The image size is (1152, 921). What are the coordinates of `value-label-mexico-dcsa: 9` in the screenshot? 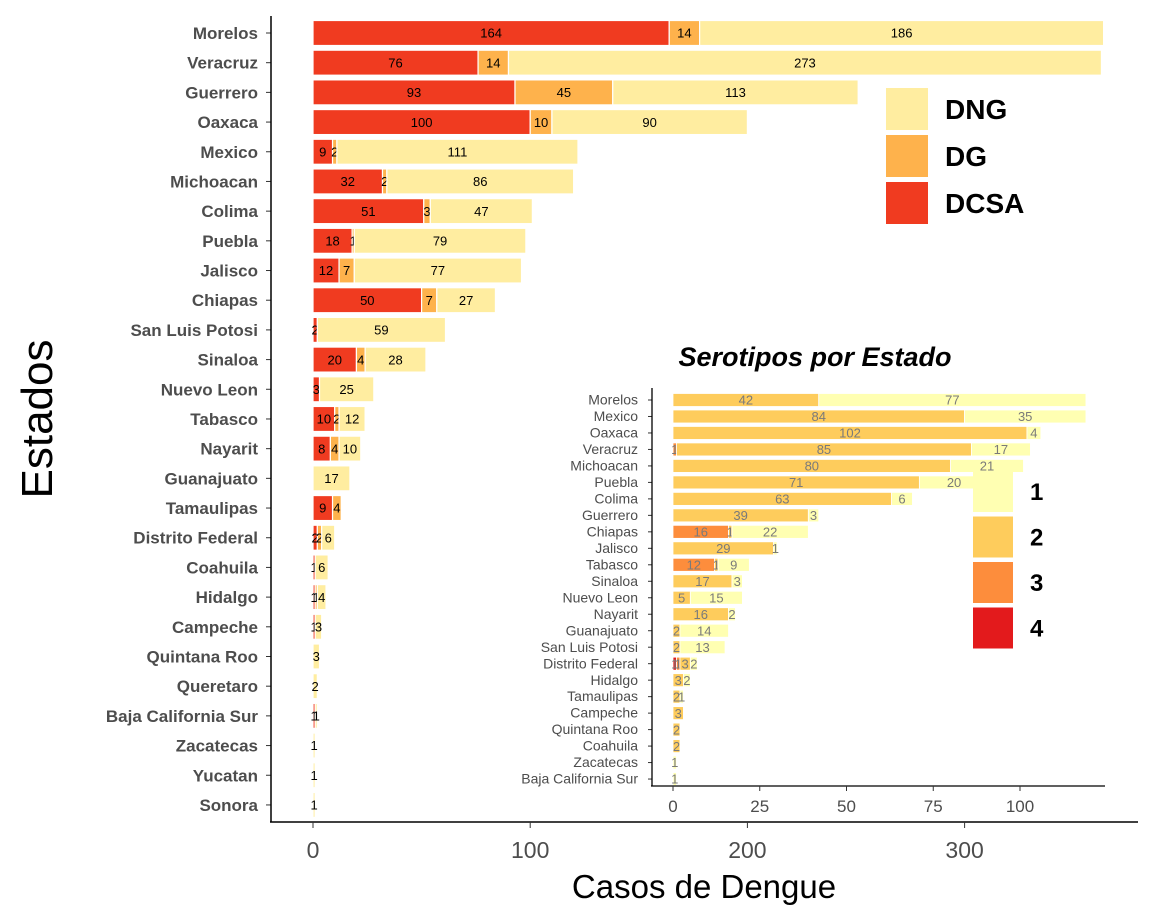 It's located at (322, 151).